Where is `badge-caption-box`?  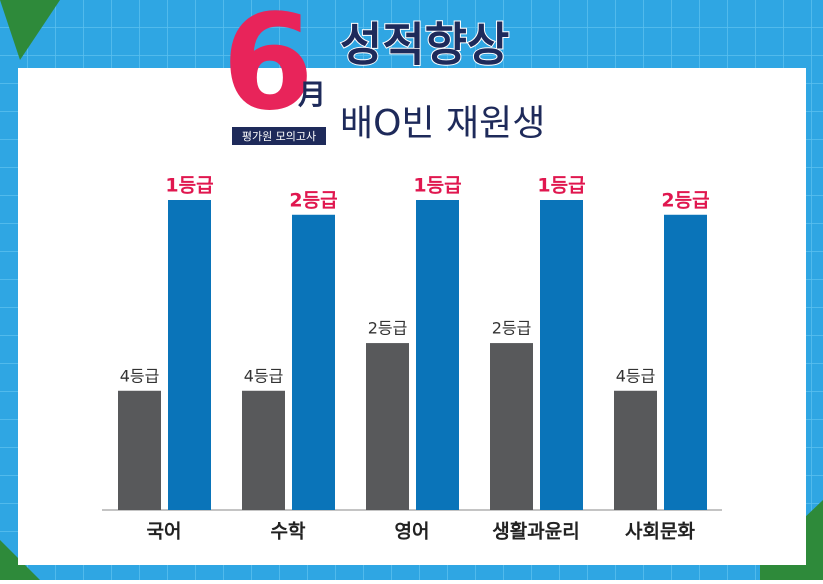
badge-caption-box is located at coordinates (279, 136).